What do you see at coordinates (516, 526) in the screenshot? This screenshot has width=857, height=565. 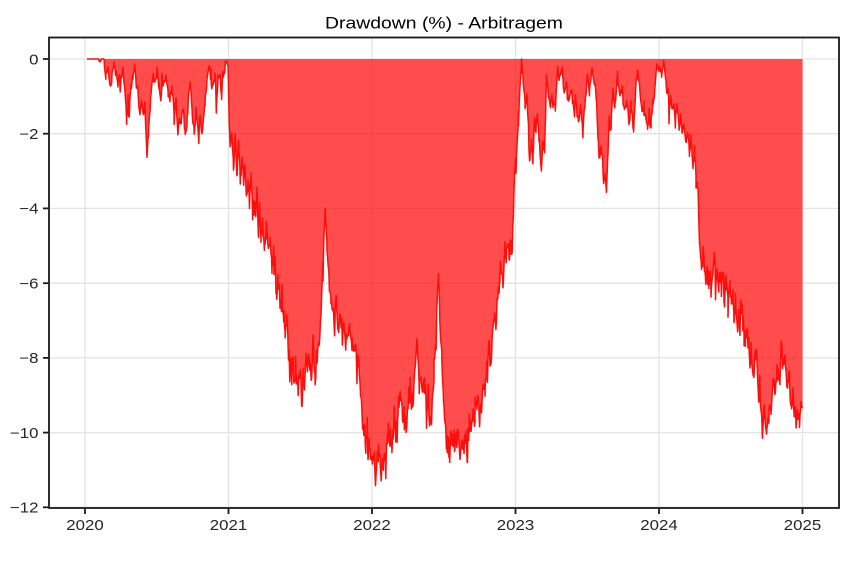 I see `svg-text: 2023` at bounding box center [516, 526].